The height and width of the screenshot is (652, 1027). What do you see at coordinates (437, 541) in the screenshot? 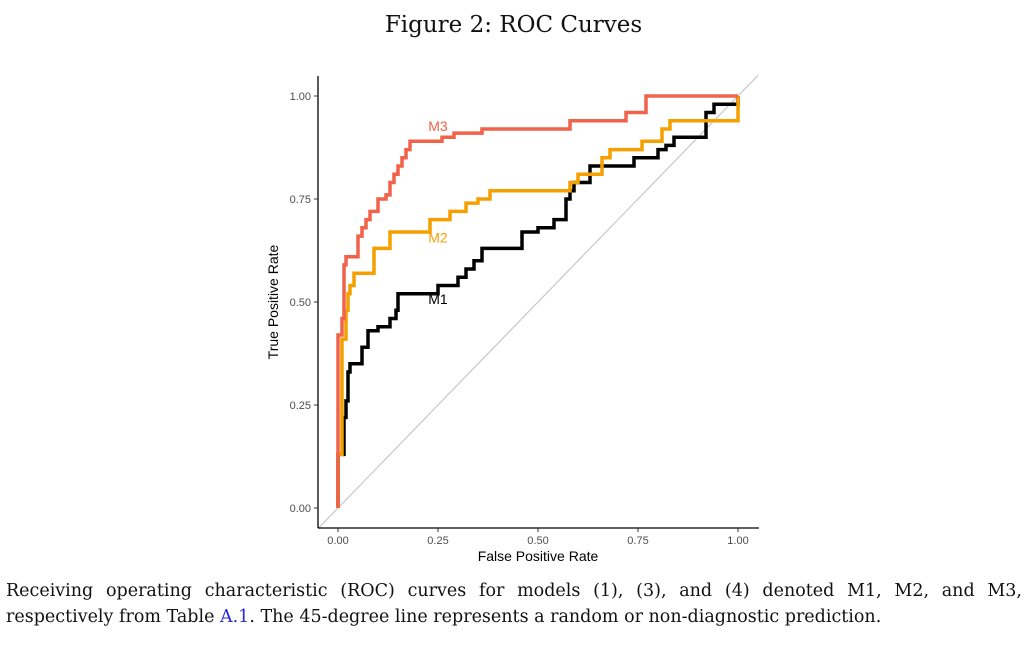
I see `x-tick-label: 0.25` at bounding box center [437, 541].